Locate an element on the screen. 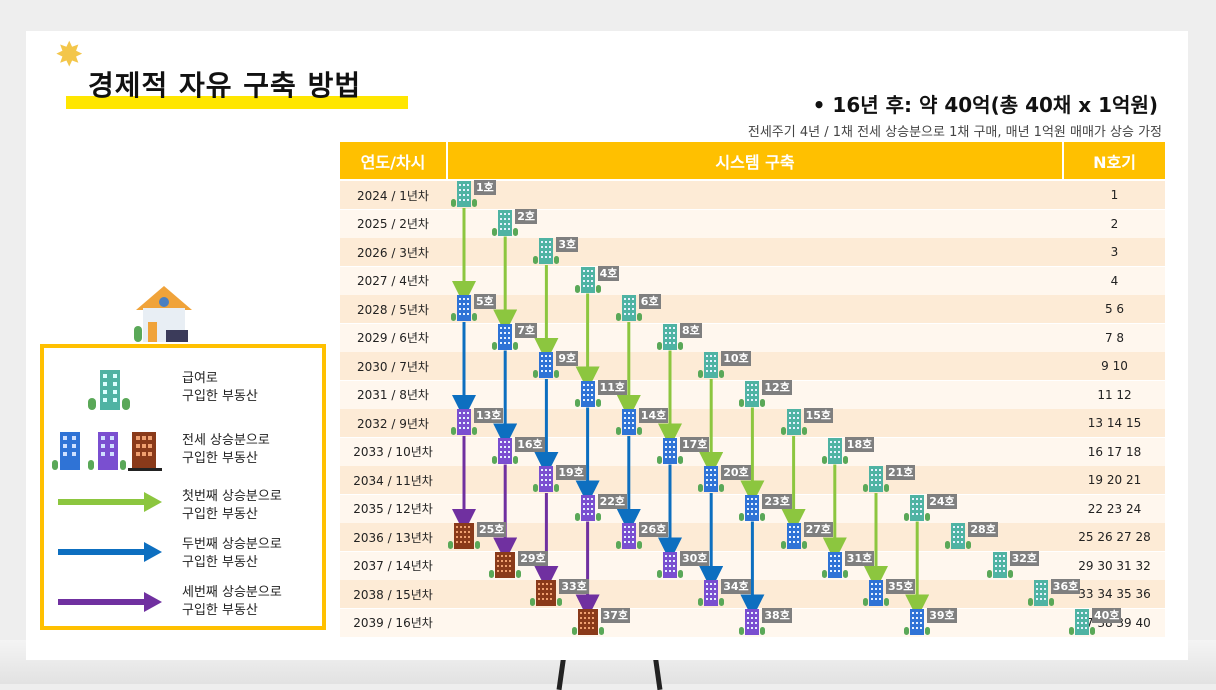  building-label: 23호 is located at coordinates (777, 501).